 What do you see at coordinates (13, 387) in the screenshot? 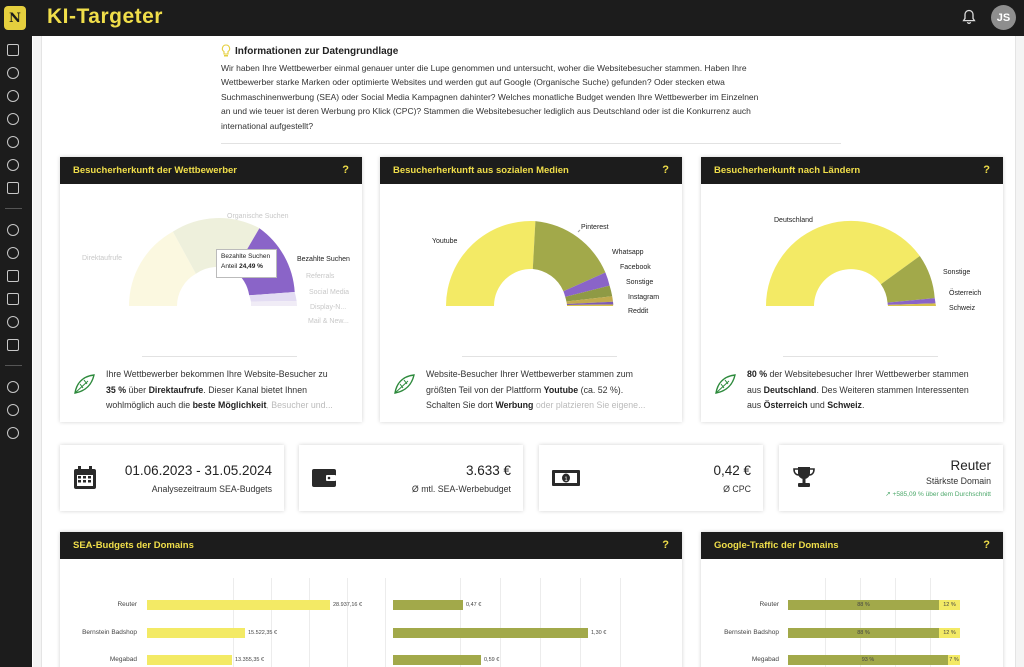
I see `sidebar-wrench-icon` at bounding box center [13, 387].